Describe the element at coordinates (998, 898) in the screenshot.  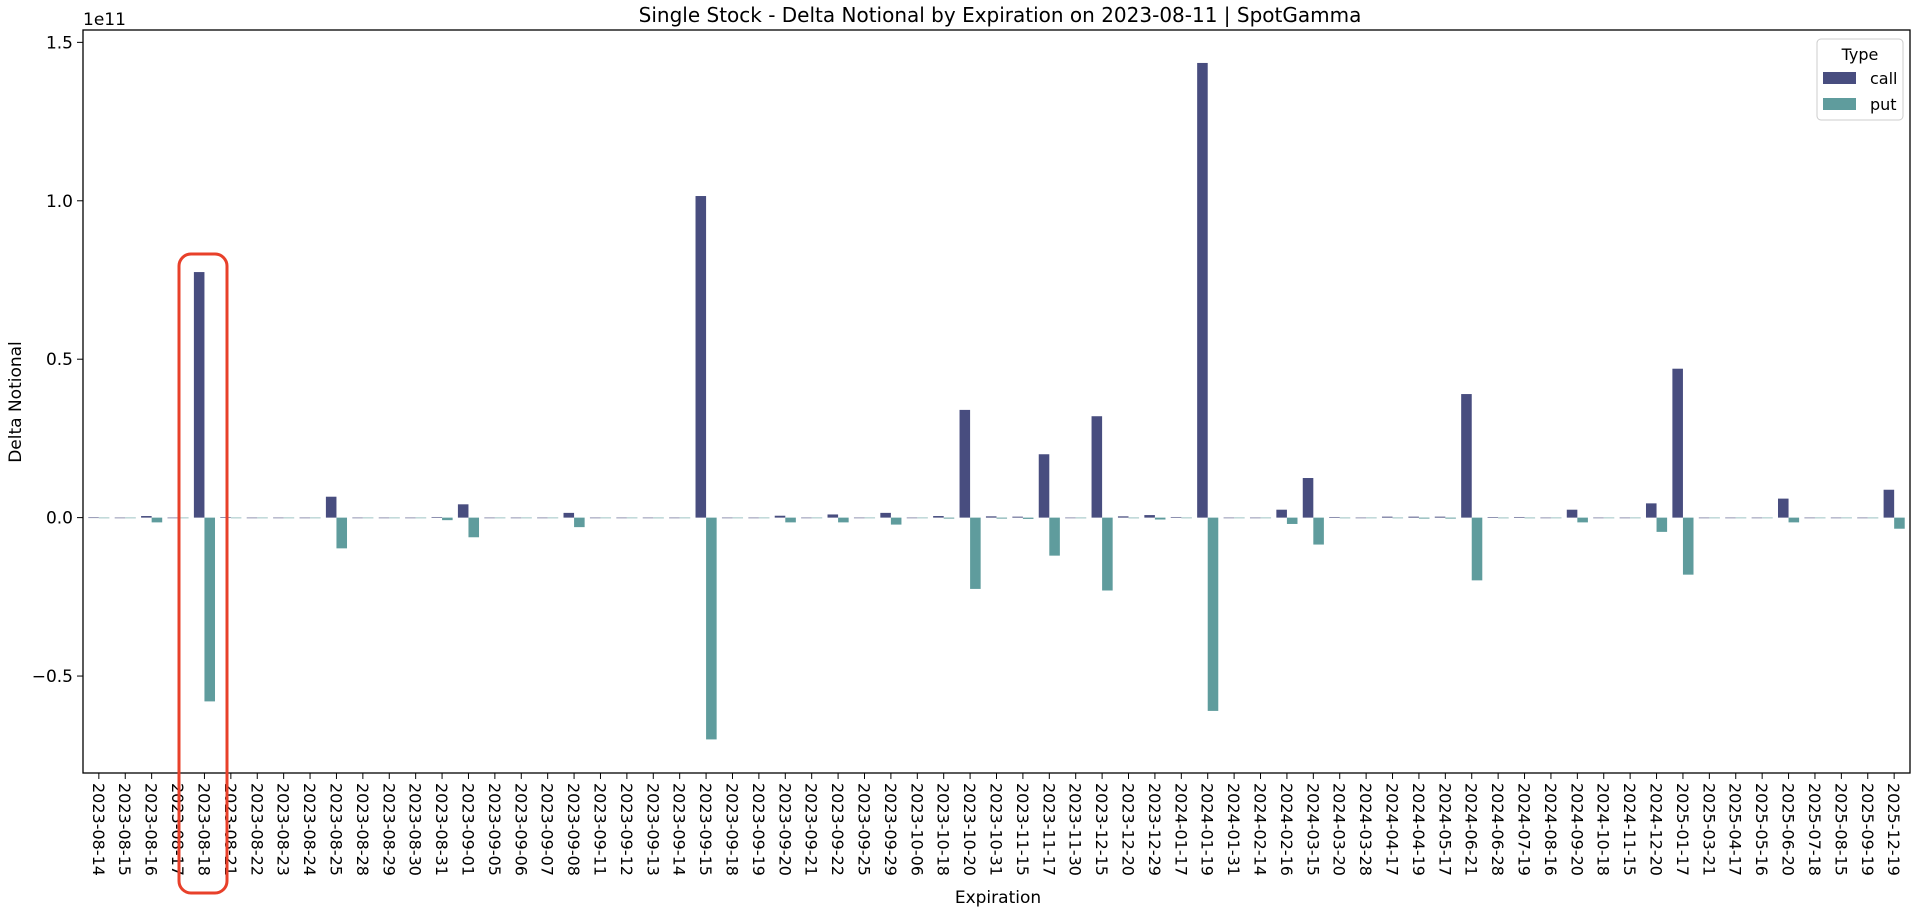
I see `x-axis-label: Expiration` at that location.